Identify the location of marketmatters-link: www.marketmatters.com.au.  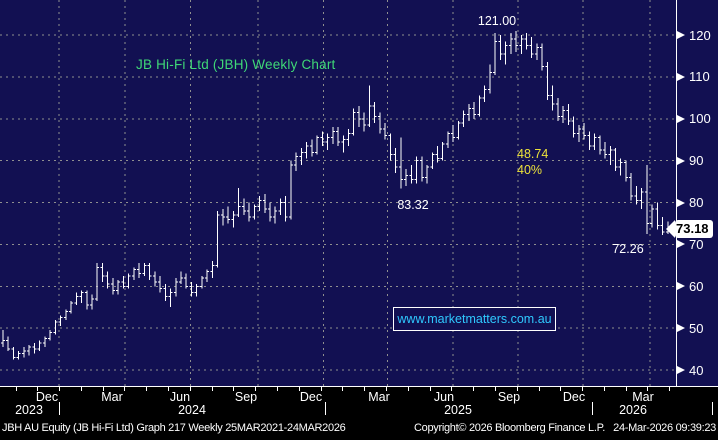
(474, 319).